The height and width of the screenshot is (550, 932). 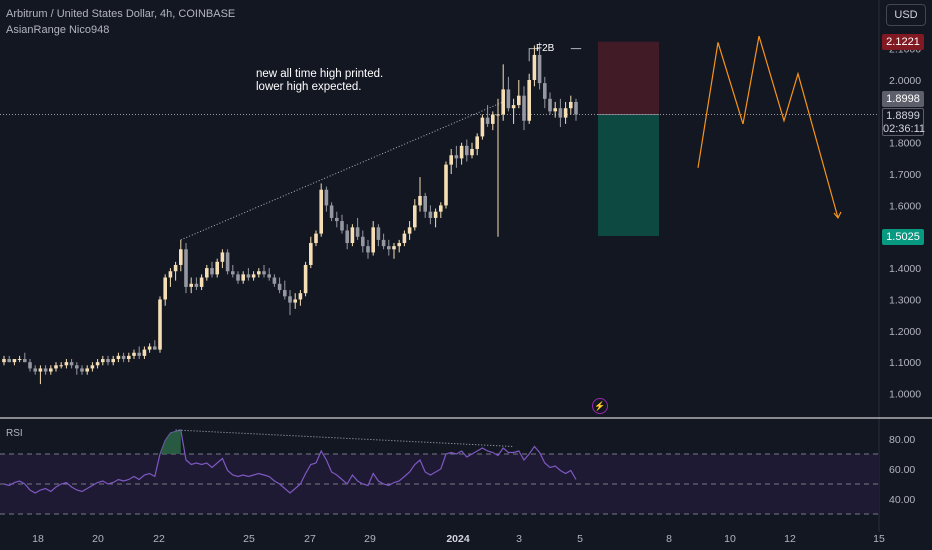 What do you see at coordinates (730, 539) in the screenshot?
I see `time-tick-10: 10` at bounding box center [730, 539].